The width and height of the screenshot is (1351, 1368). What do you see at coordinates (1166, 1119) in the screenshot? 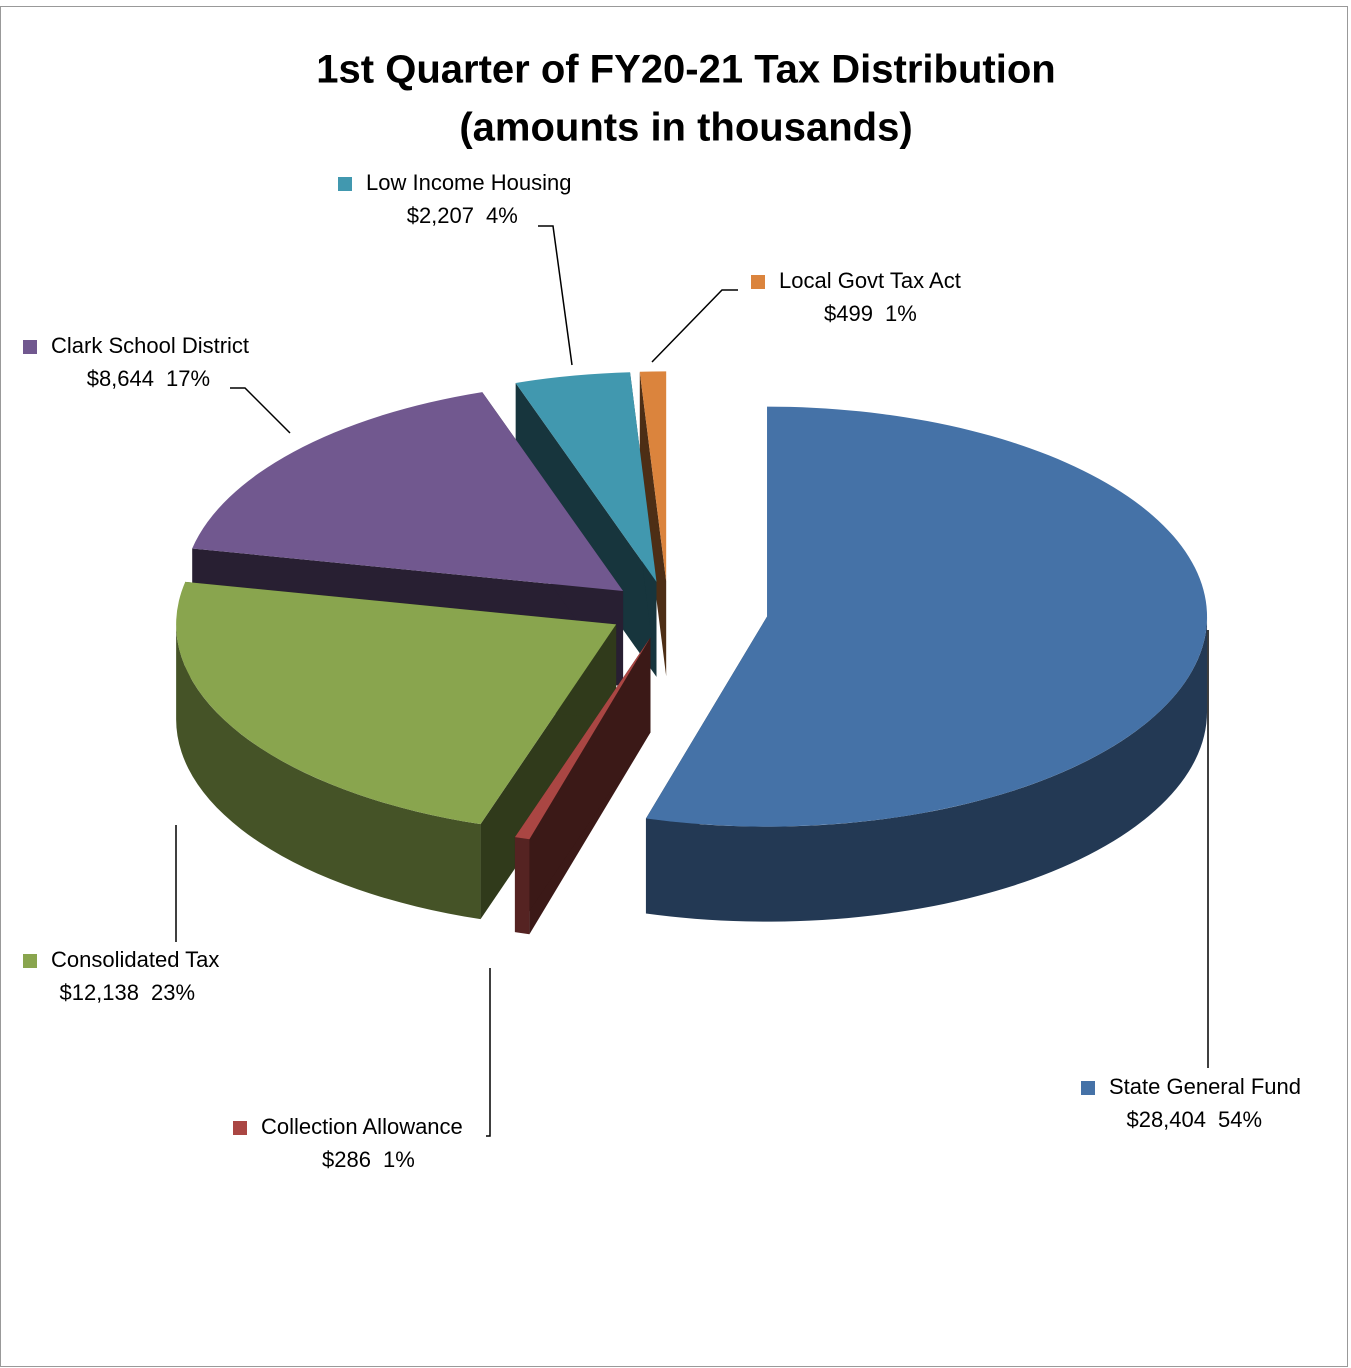
I see `data-label-value: $28,404` at bounding box center [1166, 1119].